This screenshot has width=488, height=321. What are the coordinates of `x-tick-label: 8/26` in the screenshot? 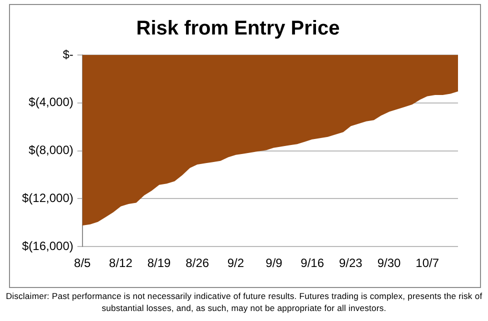 It's located at (198, 263).